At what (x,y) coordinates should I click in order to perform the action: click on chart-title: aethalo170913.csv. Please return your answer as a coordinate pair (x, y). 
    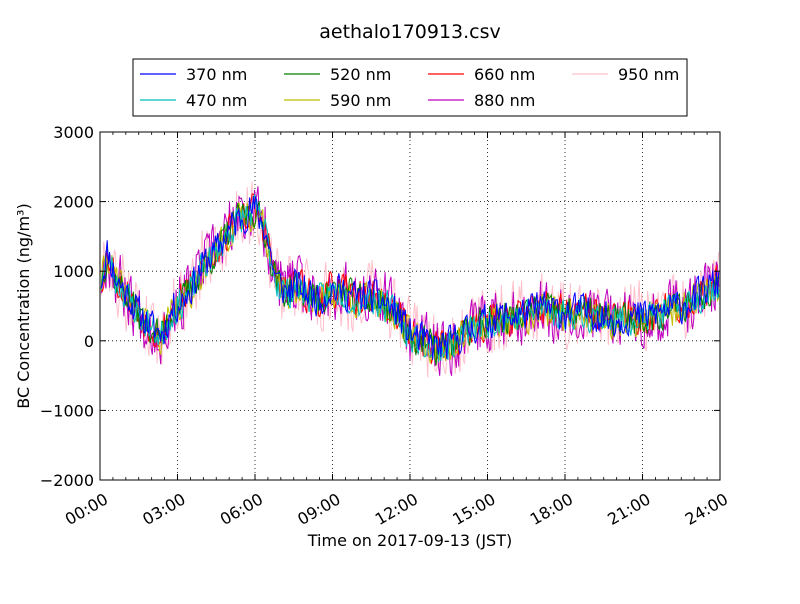
    Looking at the image, I should click on (410, 32).